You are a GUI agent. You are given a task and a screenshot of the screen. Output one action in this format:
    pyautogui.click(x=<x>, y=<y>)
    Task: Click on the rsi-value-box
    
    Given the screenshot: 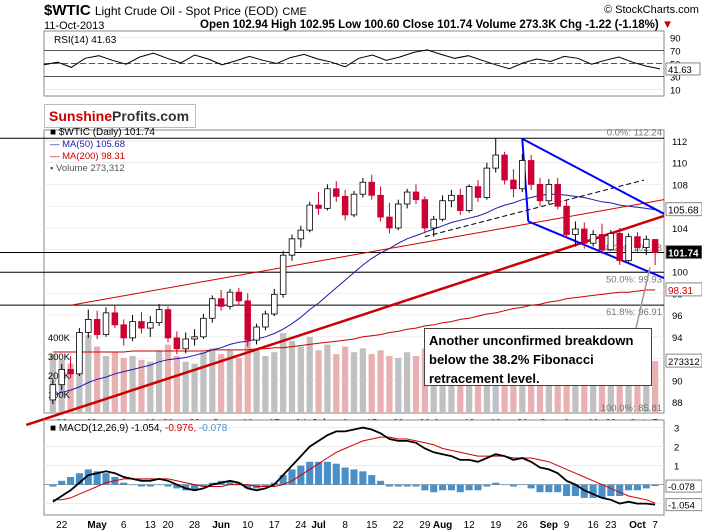 What is the action you would take?
    pyautogui.click(x=683, y=69)
    